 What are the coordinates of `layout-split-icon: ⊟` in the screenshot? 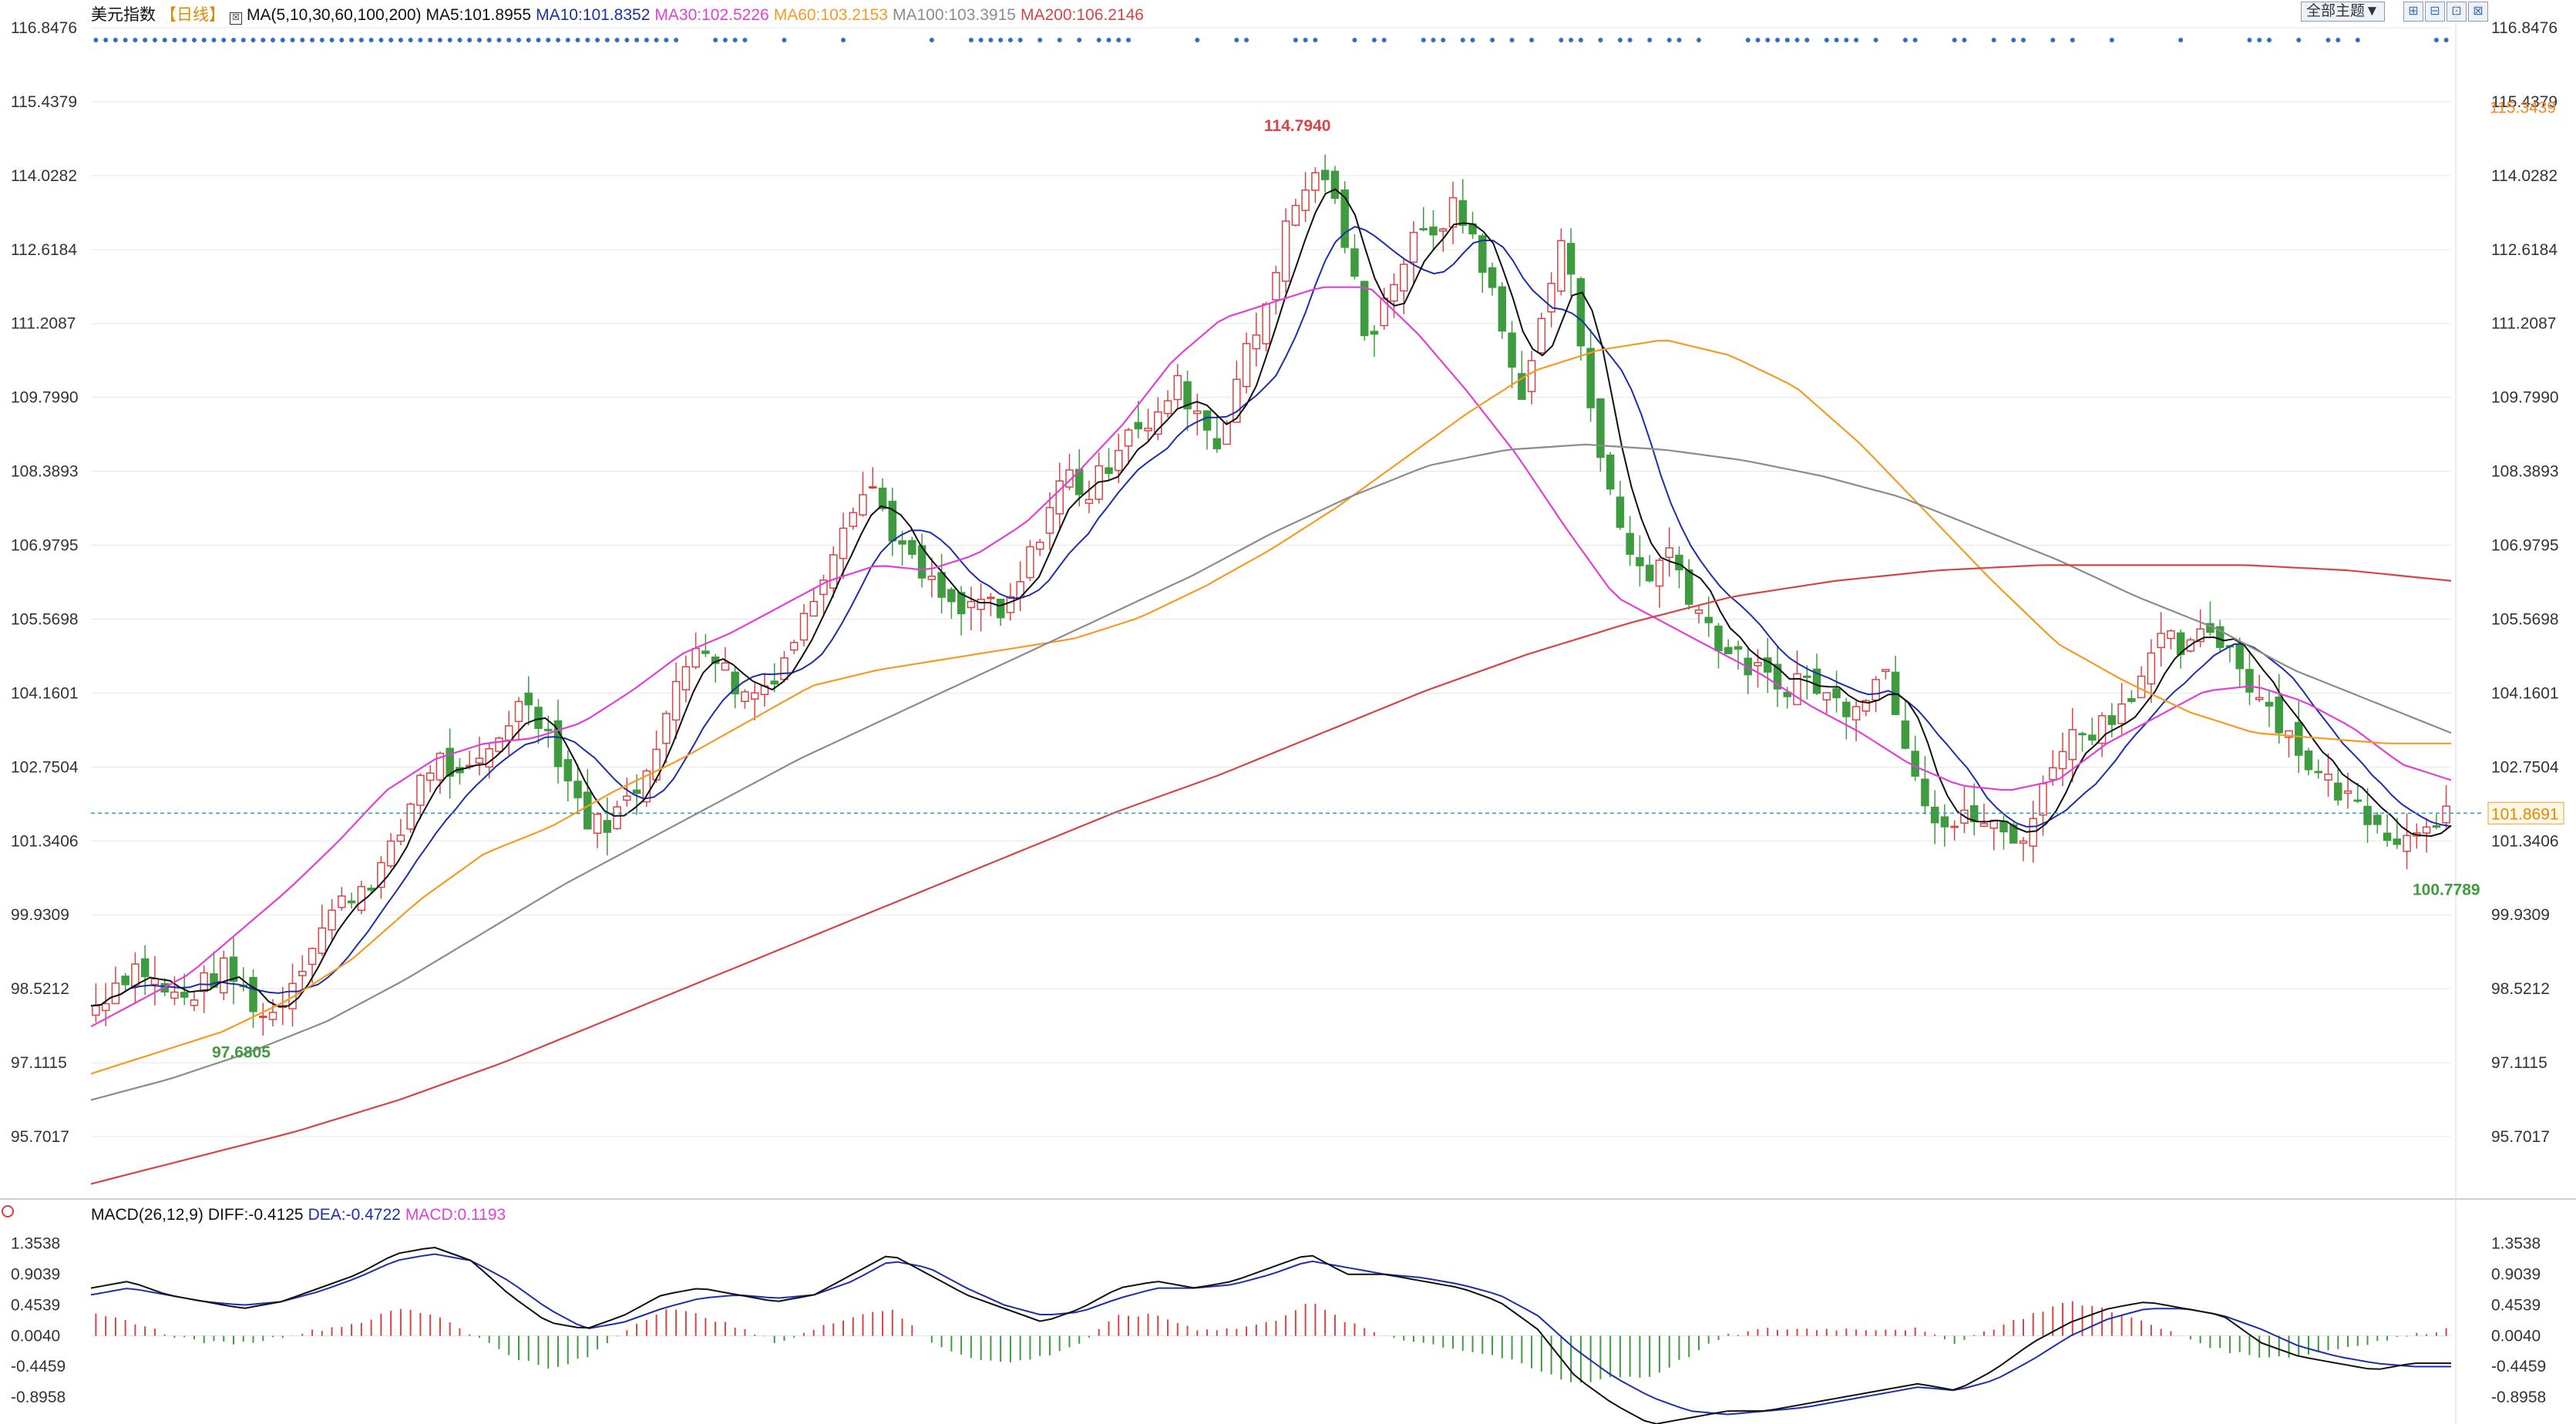 It's located at (2435, 12).